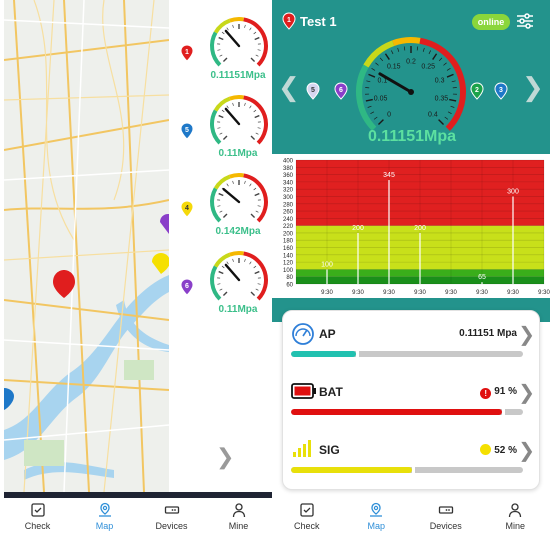  Describe the element at coordinates (525, 21) in the screenshot. I see `settings-sliders-icon` at that location.